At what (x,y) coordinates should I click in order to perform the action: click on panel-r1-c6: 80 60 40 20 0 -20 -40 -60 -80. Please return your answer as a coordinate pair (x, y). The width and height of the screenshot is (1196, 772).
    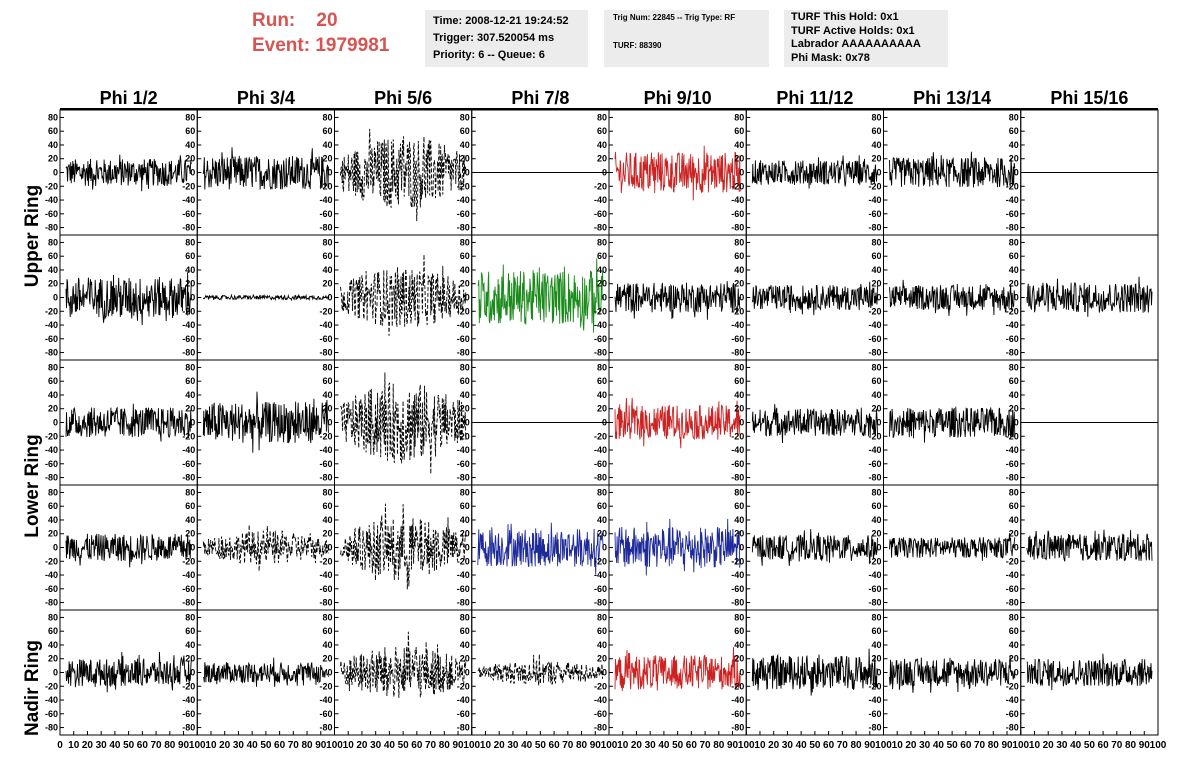
    Looking at the image, I should click on (807, 172).